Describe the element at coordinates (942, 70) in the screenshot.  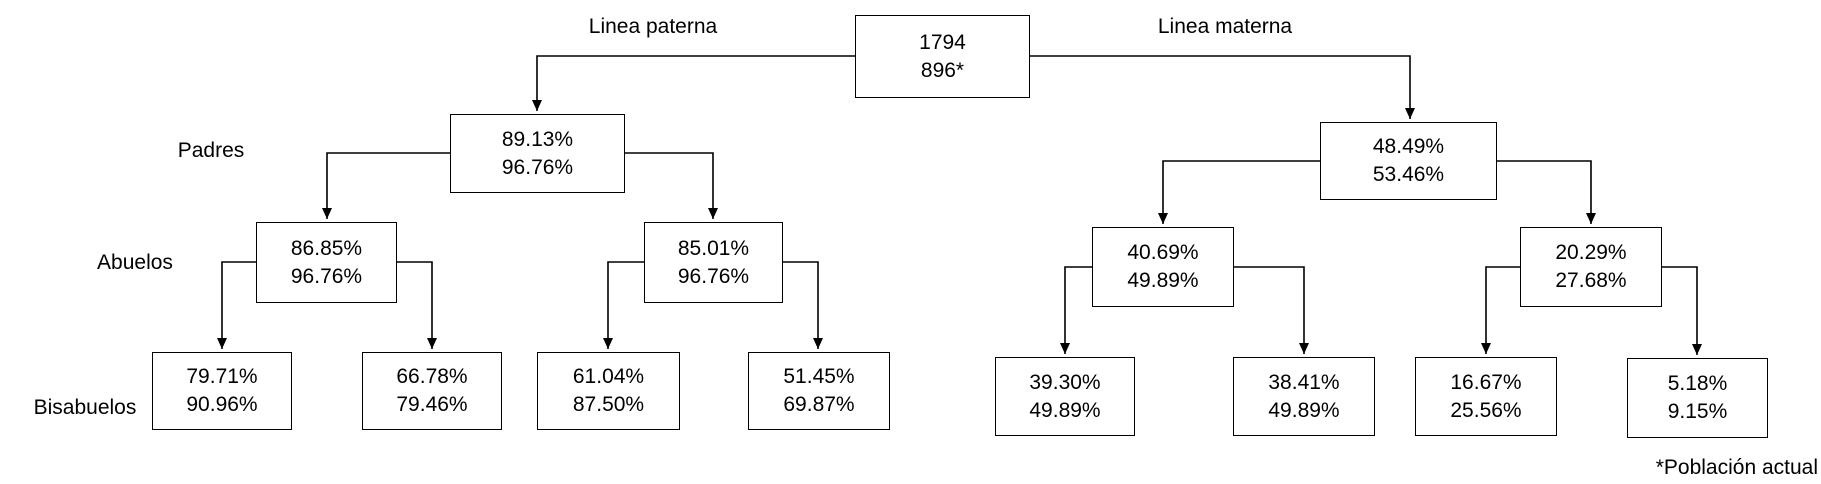
I see `root-current-population: 896*` at that location.